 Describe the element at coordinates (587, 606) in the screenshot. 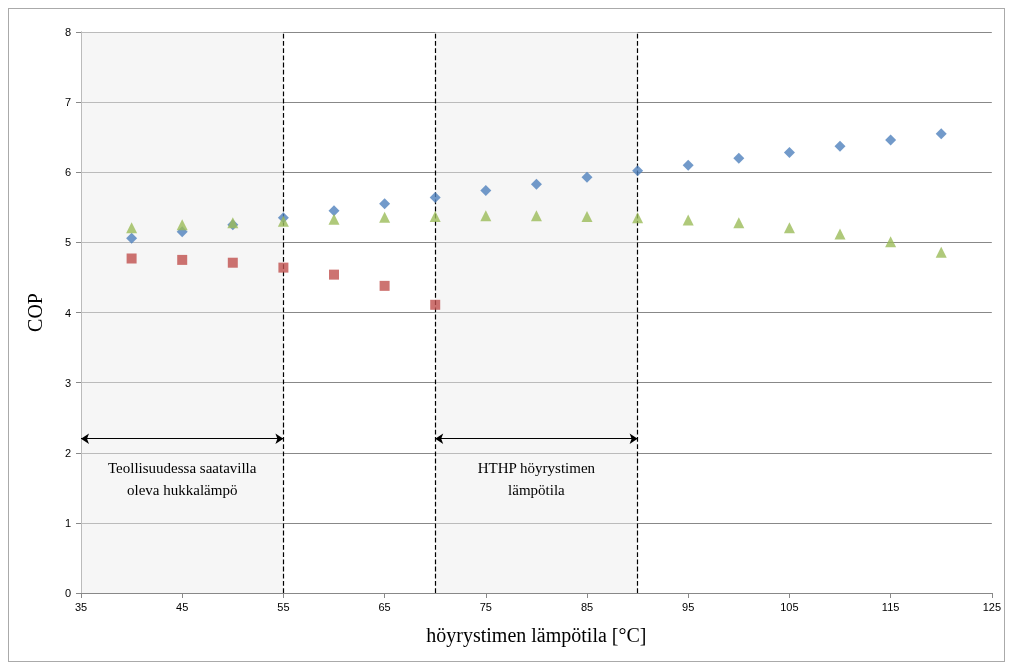

I see `x-tick-label: 85` at that location.